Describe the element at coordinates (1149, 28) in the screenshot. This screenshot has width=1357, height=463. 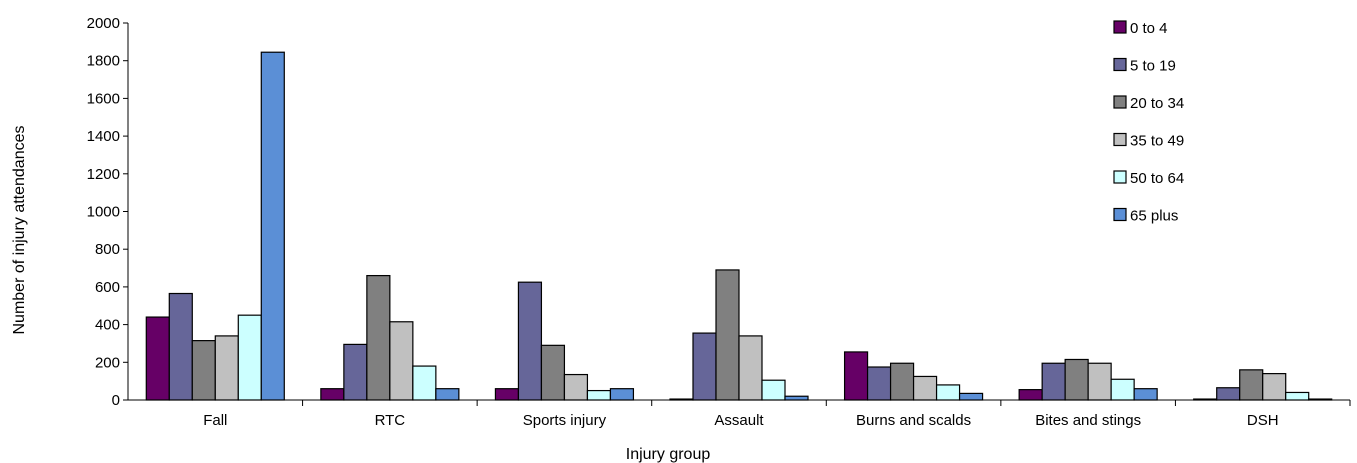
I see `legend-label: 0 to 4` at that location.